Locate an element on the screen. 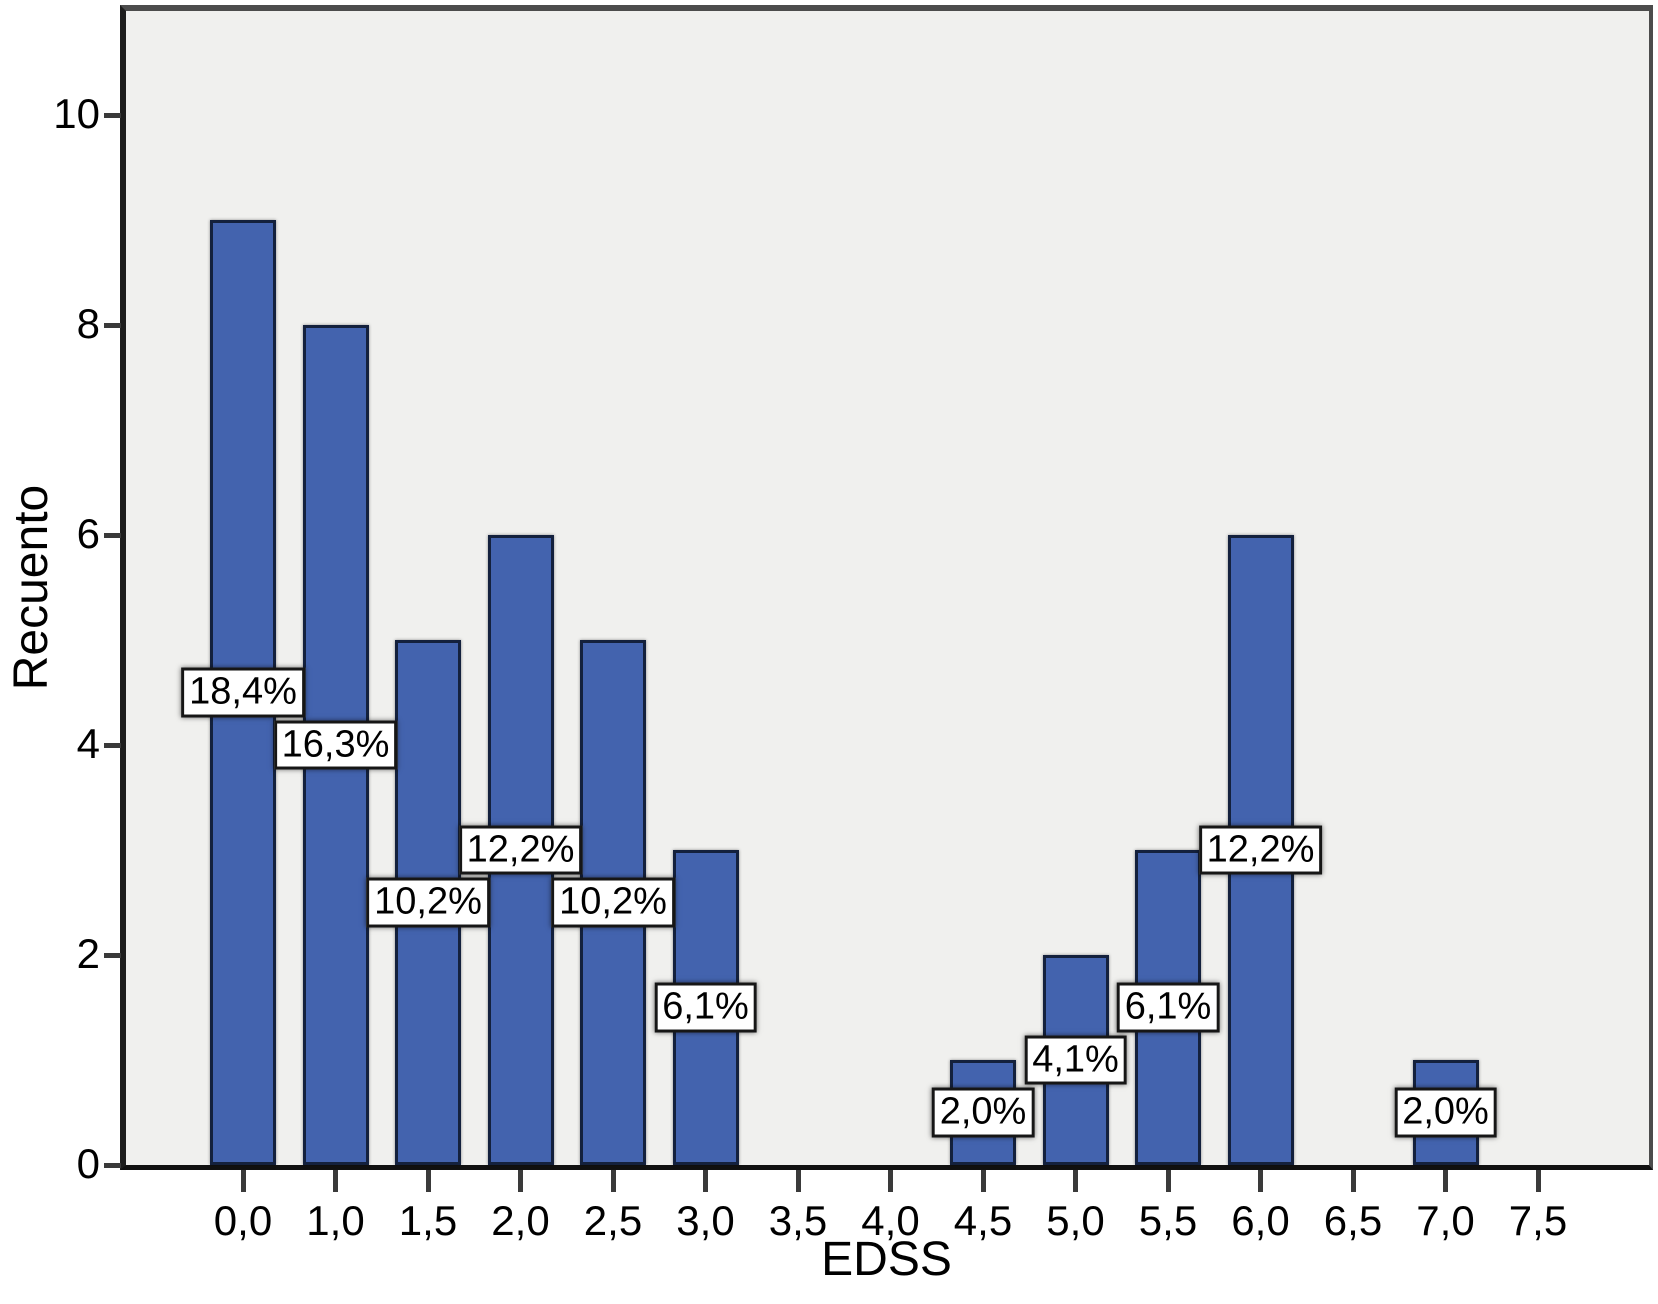 This screenshot has height=1304, width=1658. bar-value-label: 18,4% is located at coordinates (243, 692).